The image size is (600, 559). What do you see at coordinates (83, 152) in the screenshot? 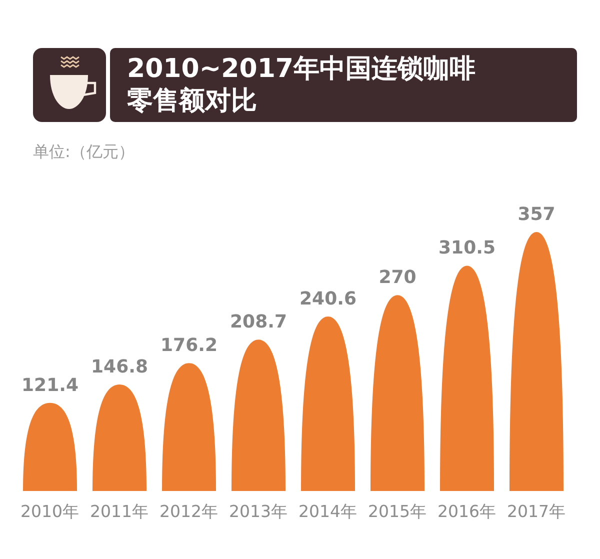
I see `text: 单位:（亿元）` at bounding box center [83, 152].